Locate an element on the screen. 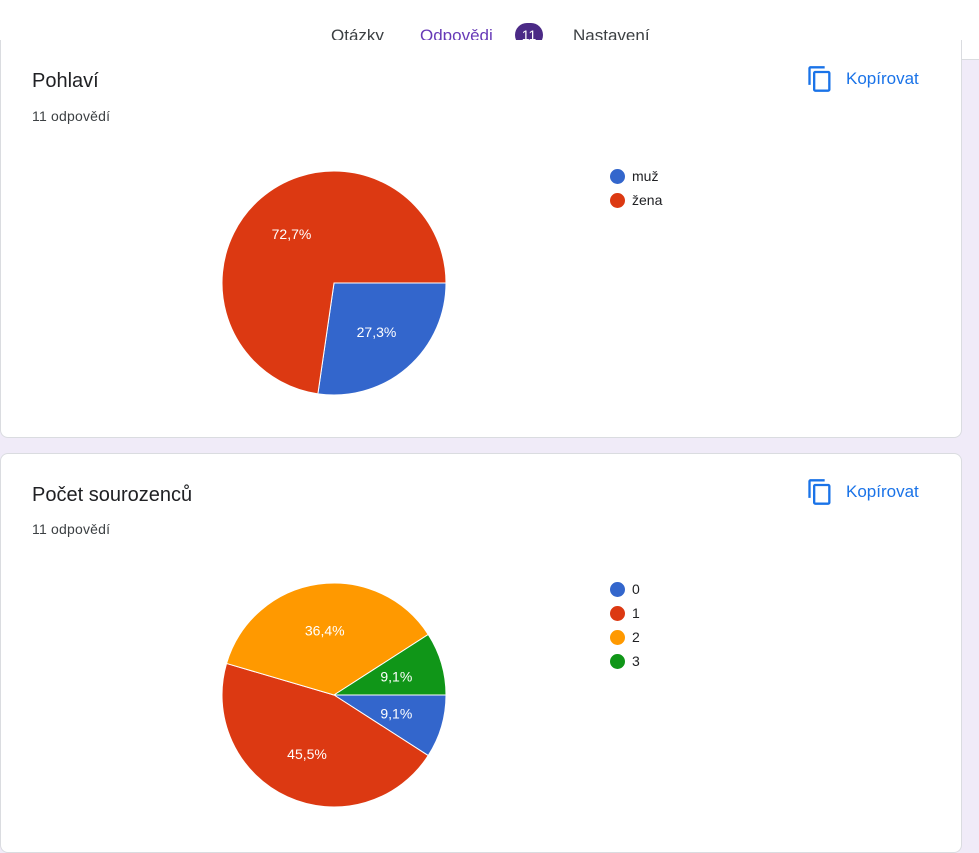  legend-item-2: 2 is located at coordinates (625, 637).